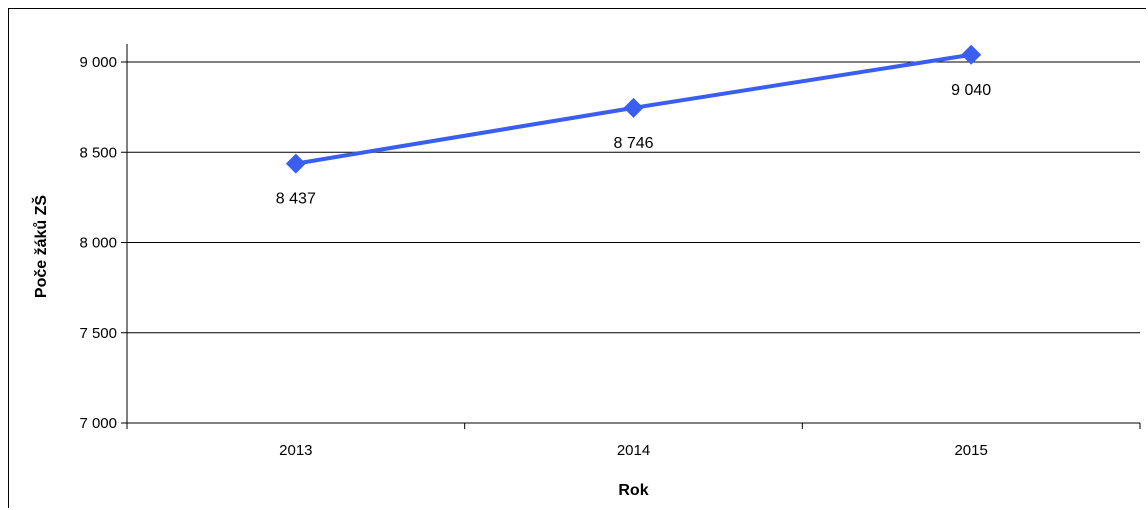 The height and width of the screenshot is (510, 1148). I want to click on y-tick-label: 8 000, so click(98, 243).